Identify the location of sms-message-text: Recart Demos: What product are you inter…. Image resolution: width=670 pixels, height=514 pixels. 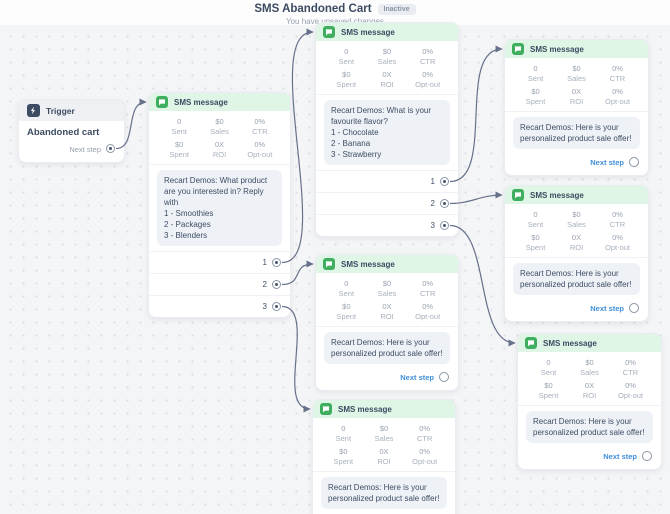
(219, 208).